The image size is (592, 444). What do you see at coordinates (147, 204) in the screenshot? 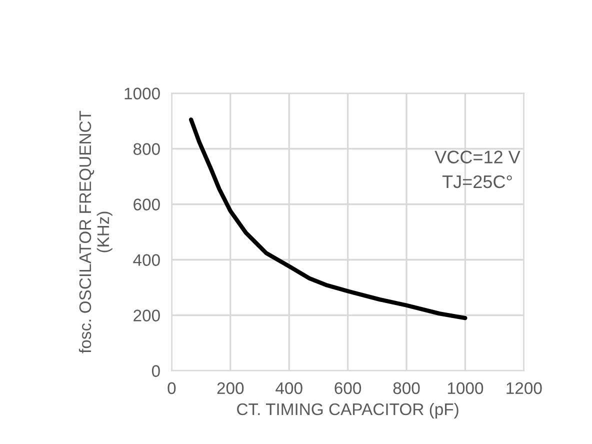
I see `y-tick-label: 600` at bounding box center [147, 204].